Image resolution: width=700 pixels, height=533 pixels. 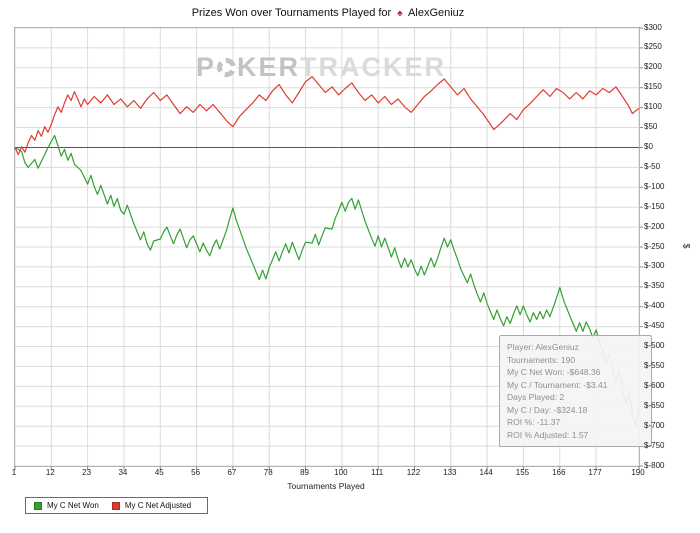 What do you see at coordinates (14, 472) in the screenshot?
I see `x-tick-label: 1` at bounding box center [14, 472].